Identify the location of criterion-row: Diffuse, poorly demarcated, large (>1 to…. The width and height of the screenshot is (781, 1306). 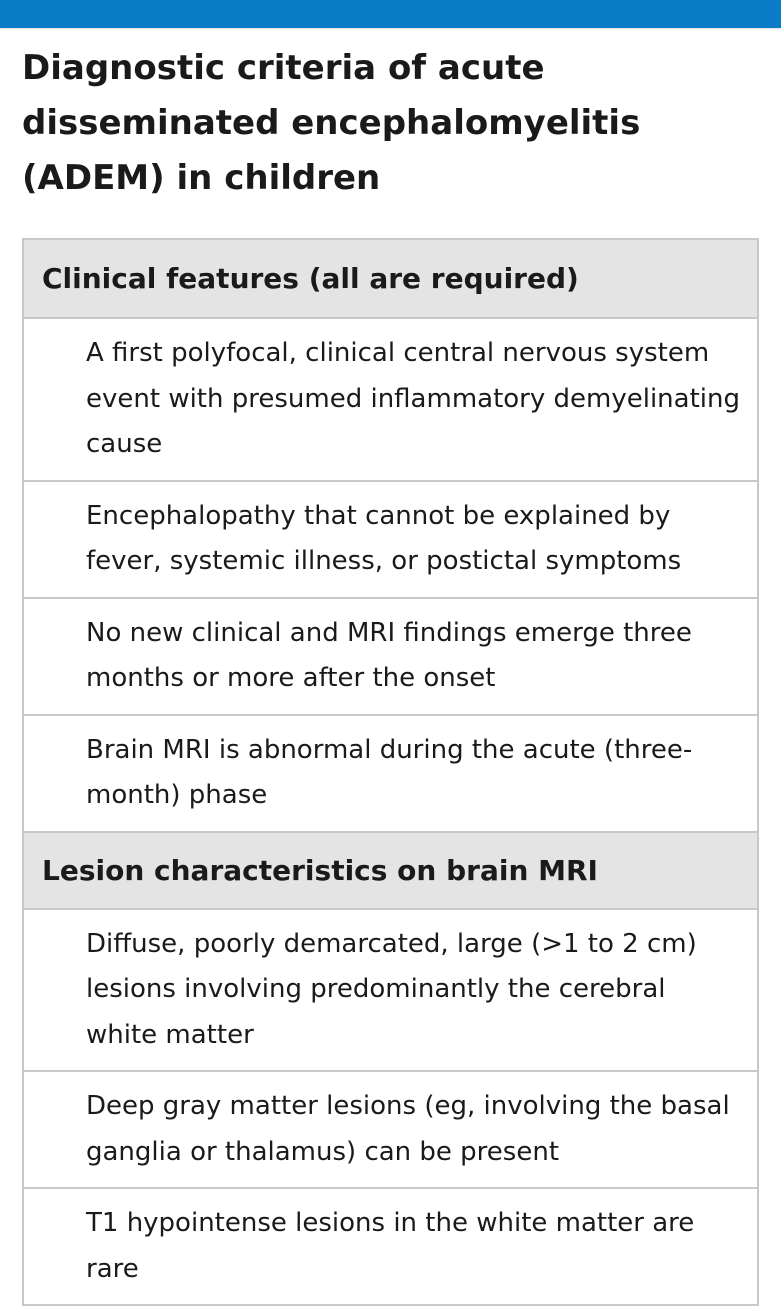
(390, 988).